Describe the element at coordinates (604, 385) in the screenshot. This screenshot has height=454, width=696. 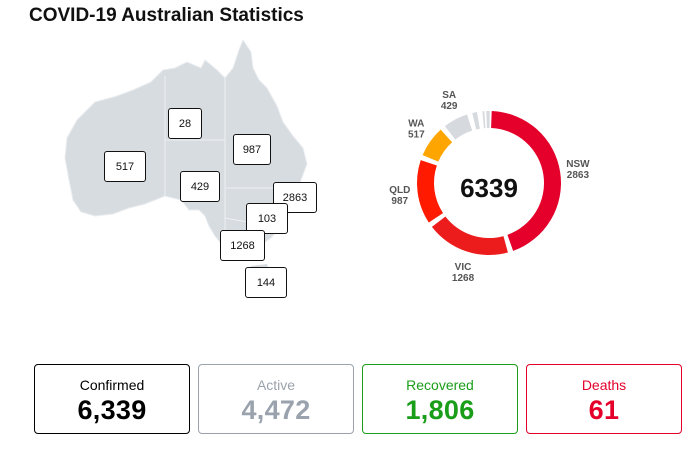
I see `deaths-label: Deaths` at that location.